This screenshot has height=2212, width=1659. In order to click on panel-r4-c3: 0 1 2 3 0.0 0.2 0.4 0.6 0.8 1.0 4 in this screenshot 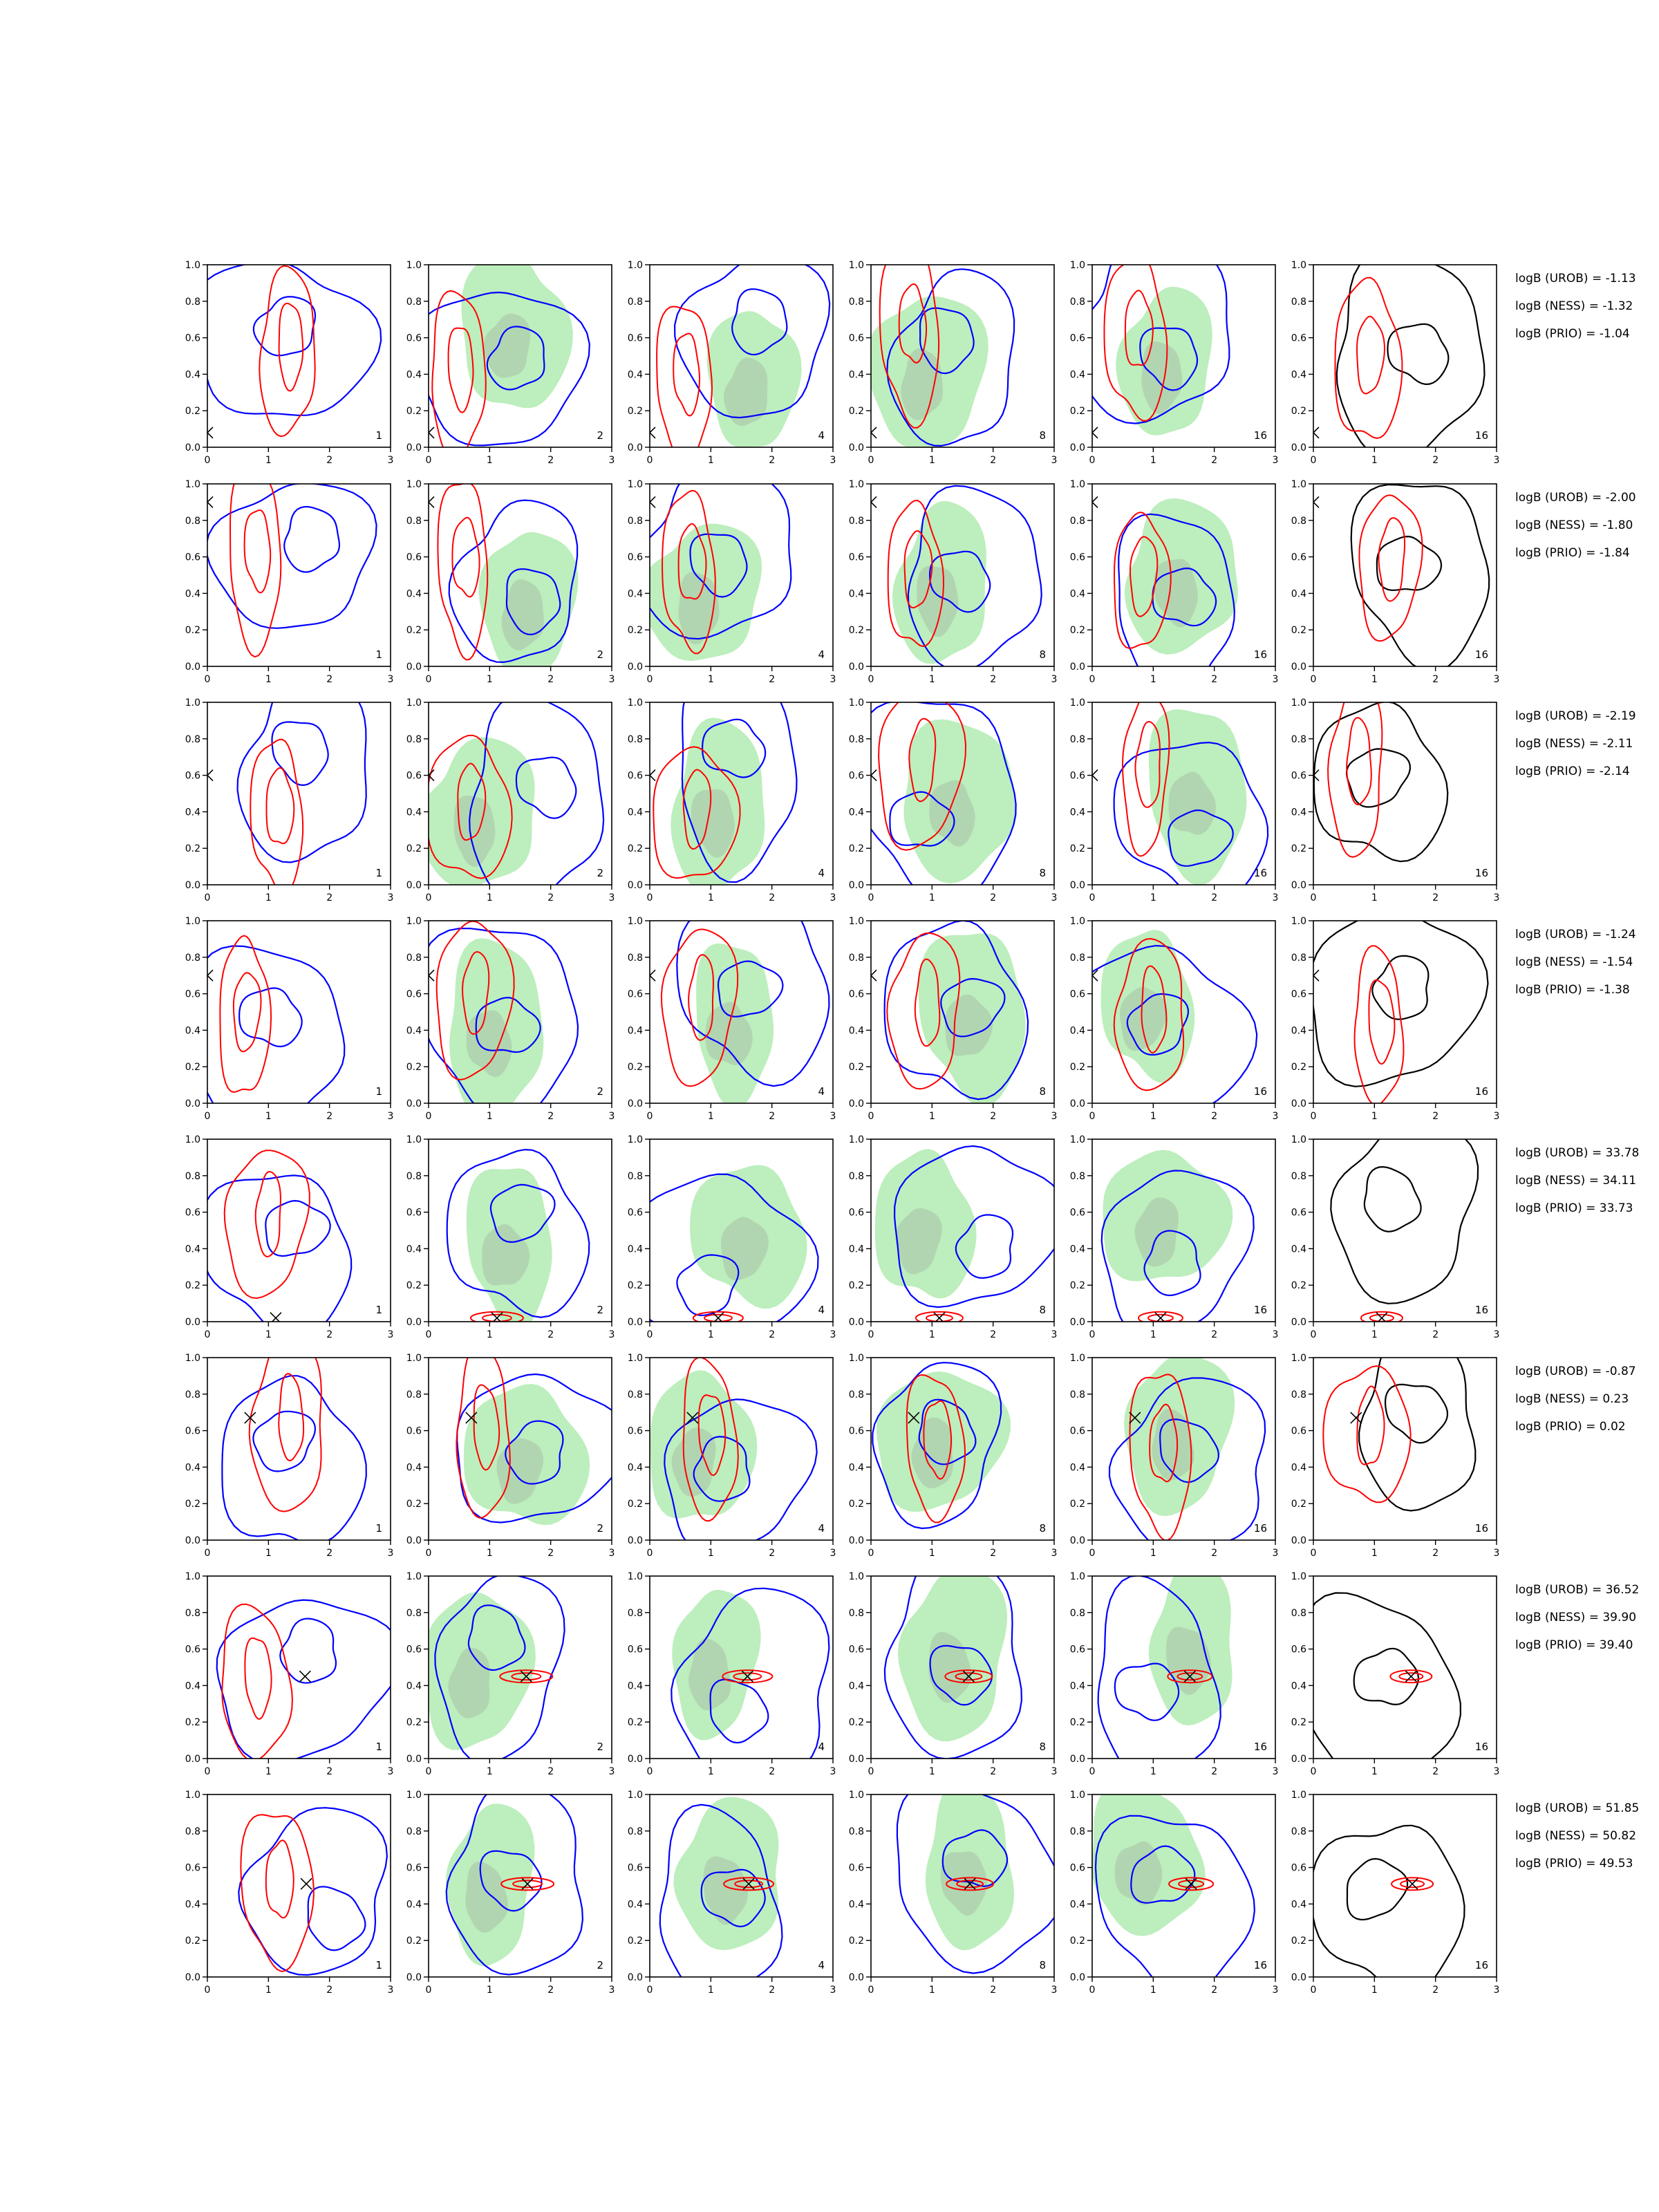, I will do `click(732, 1019)`.